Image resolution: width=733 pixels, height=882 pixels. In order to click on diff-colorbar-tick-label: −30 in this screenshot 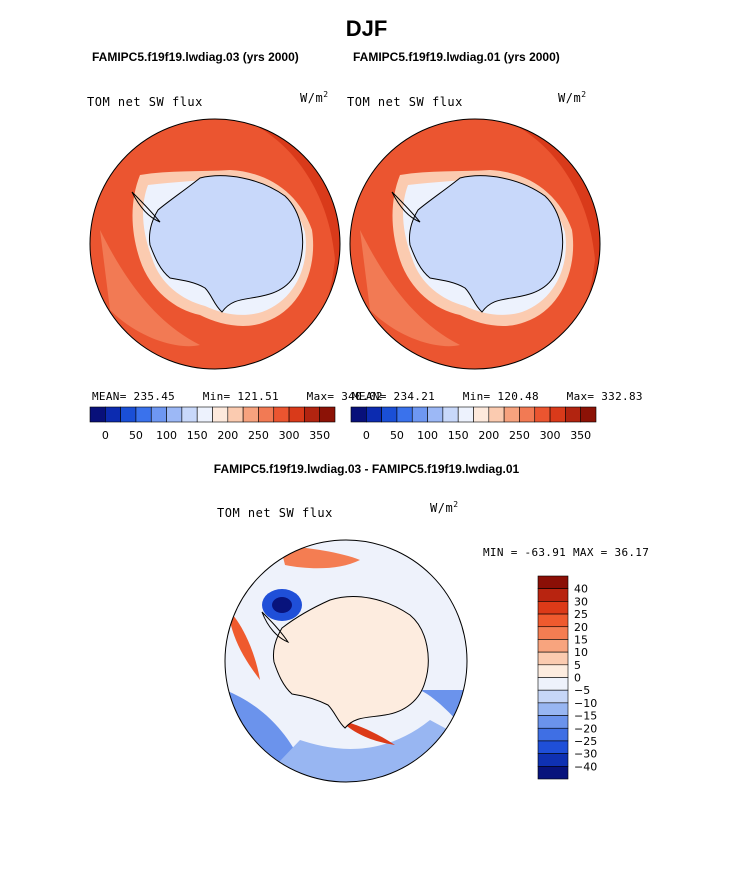, I will do `click(585, 754)`.